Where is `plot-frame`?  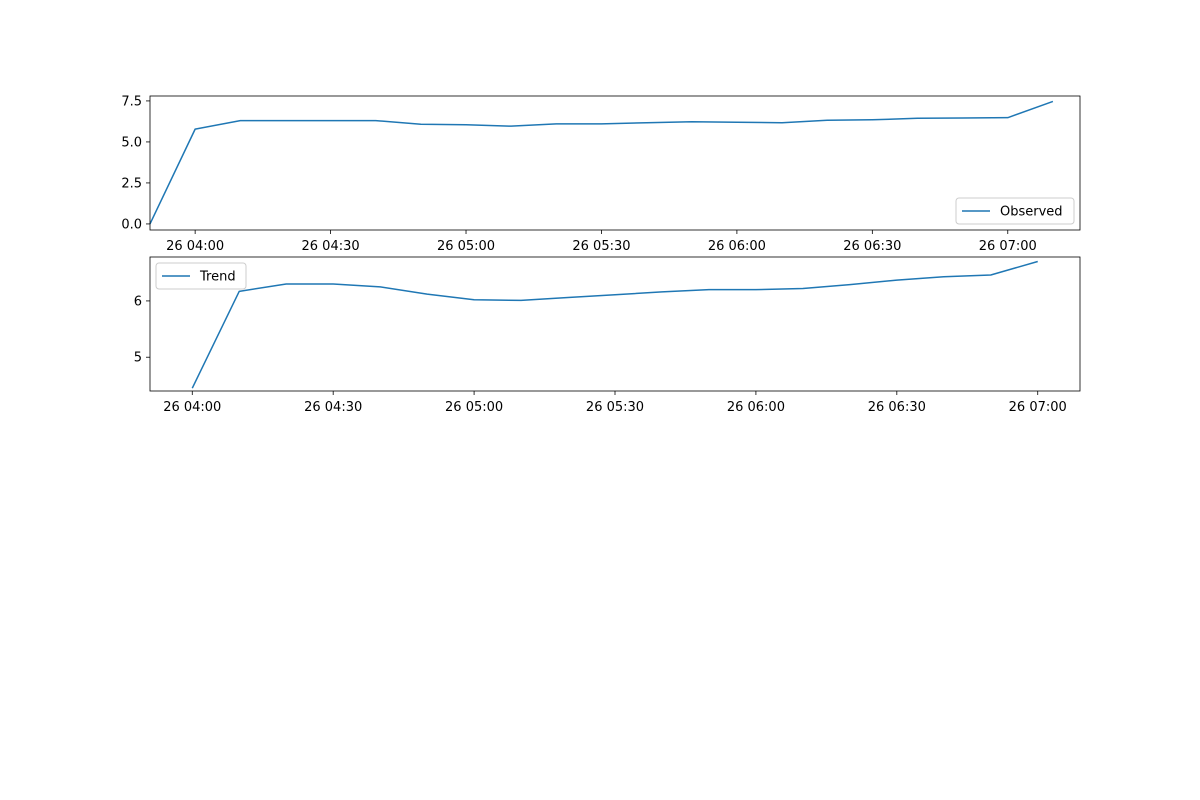 plot-frame is located at coordinates (615, 163).